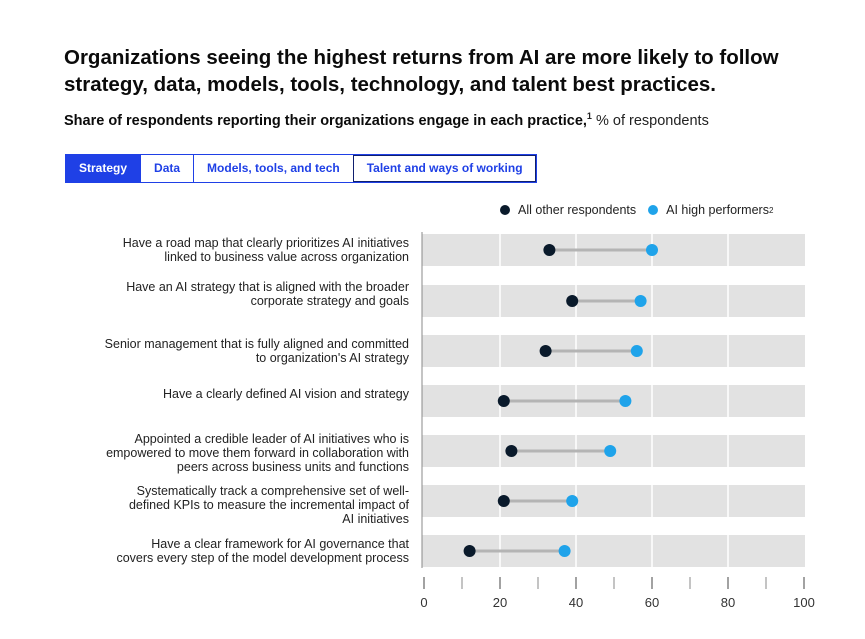  Describe the element at coordinates (167, 168) in the screenshot. I see `tab-data: Data` at that location.